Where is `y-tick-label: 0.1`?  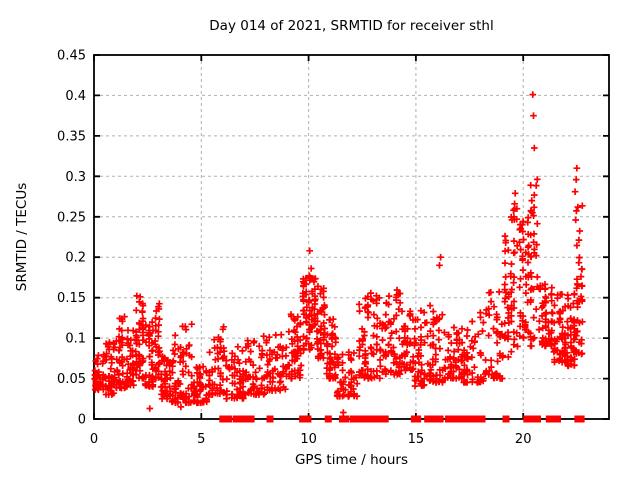
y-tick-label: 0.1 is located at coordinates (75, 339).